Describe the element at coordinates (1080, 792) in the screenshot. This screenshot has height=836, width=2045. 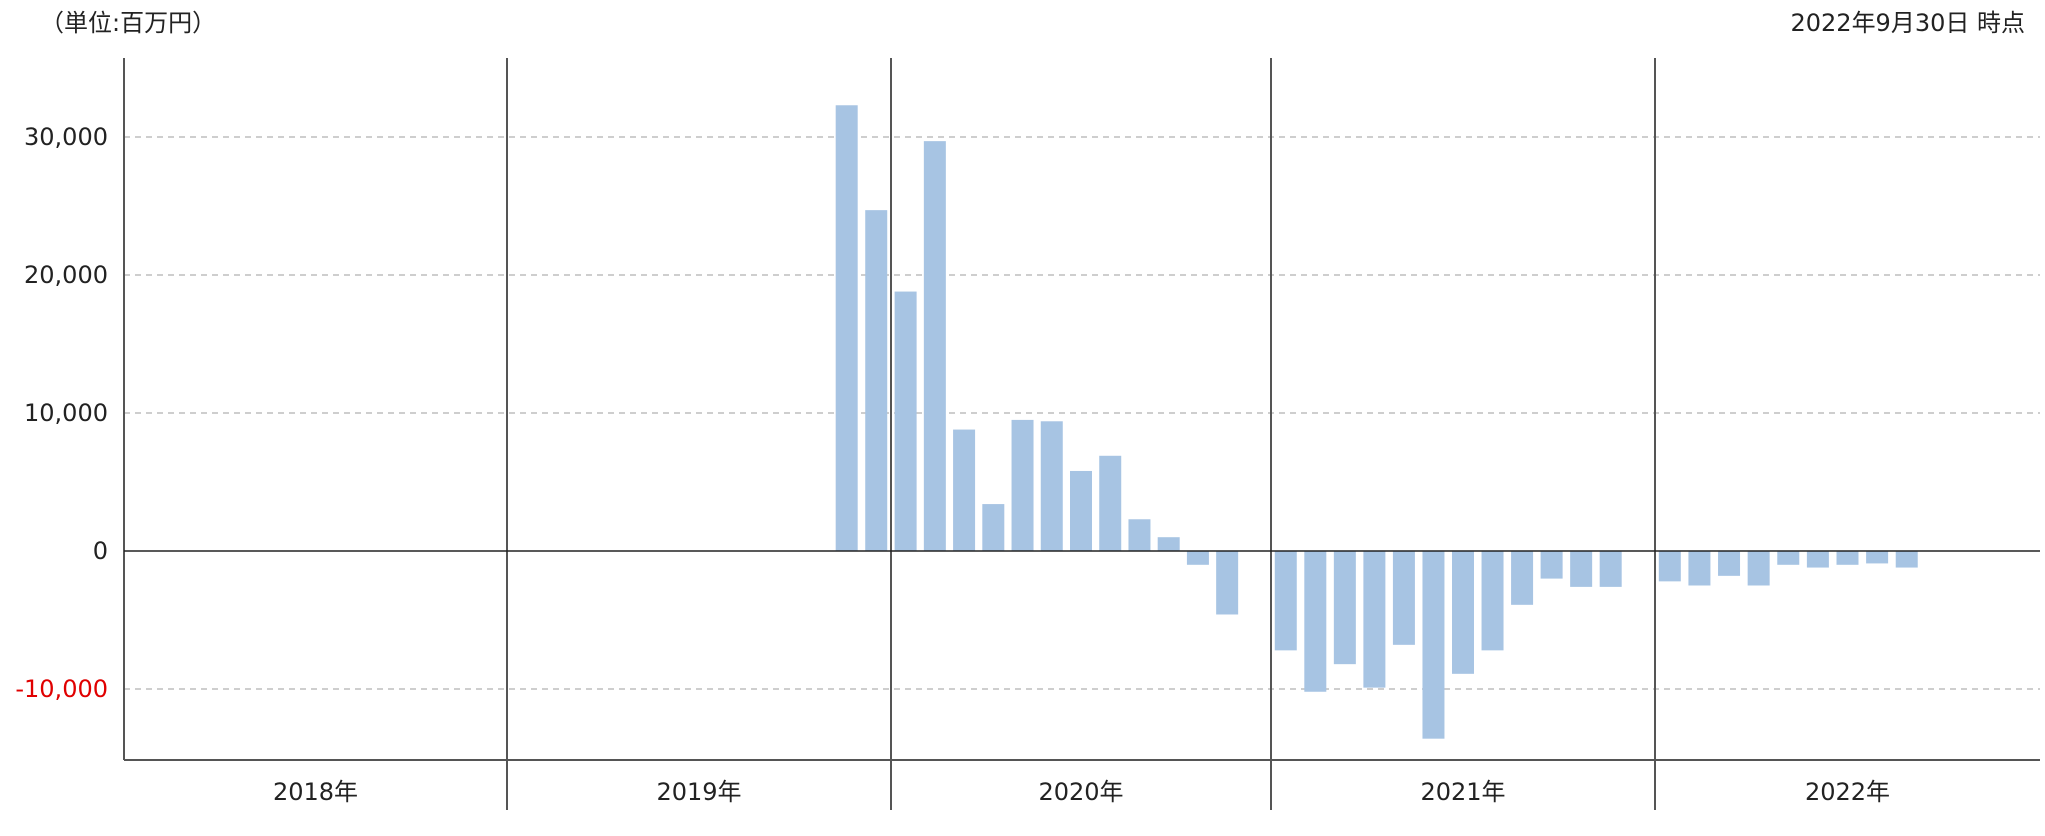
I see `x-tick-label: 2020年` at that location.